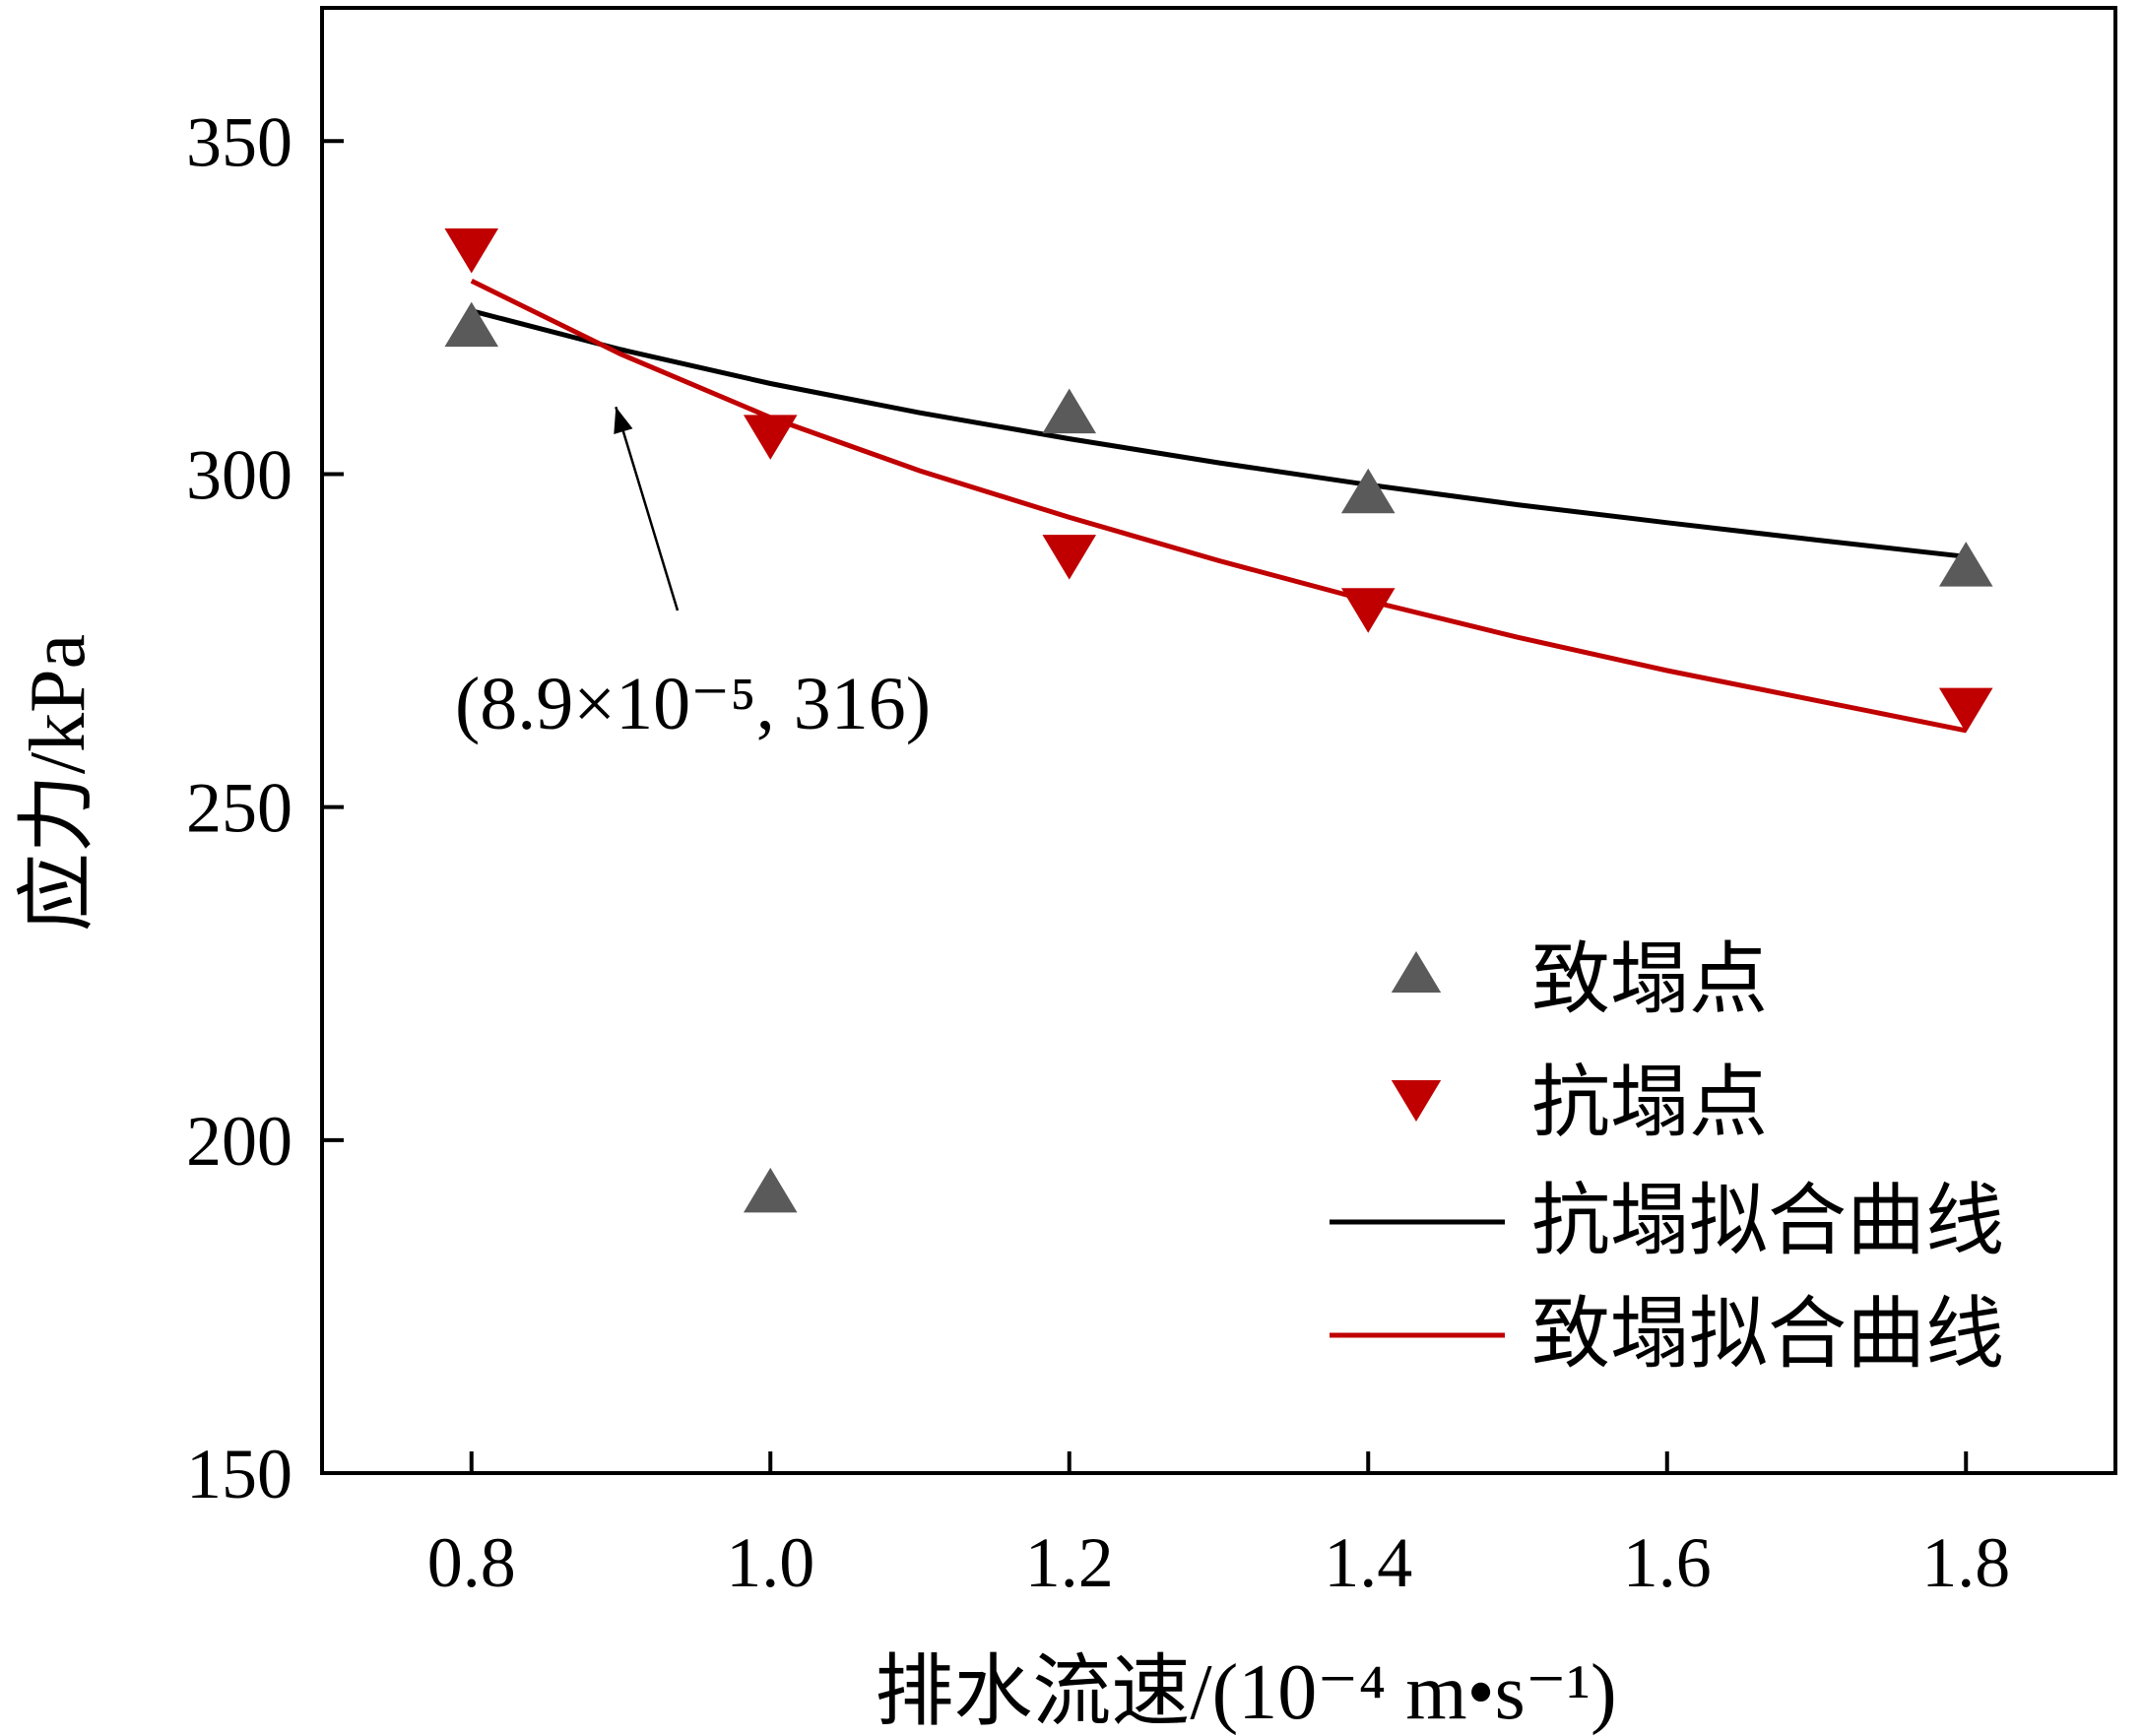 The height and width of the screenshot is (1736, 2143). I want to click on x-tick-label: 1.2, so click(1069, 1562).